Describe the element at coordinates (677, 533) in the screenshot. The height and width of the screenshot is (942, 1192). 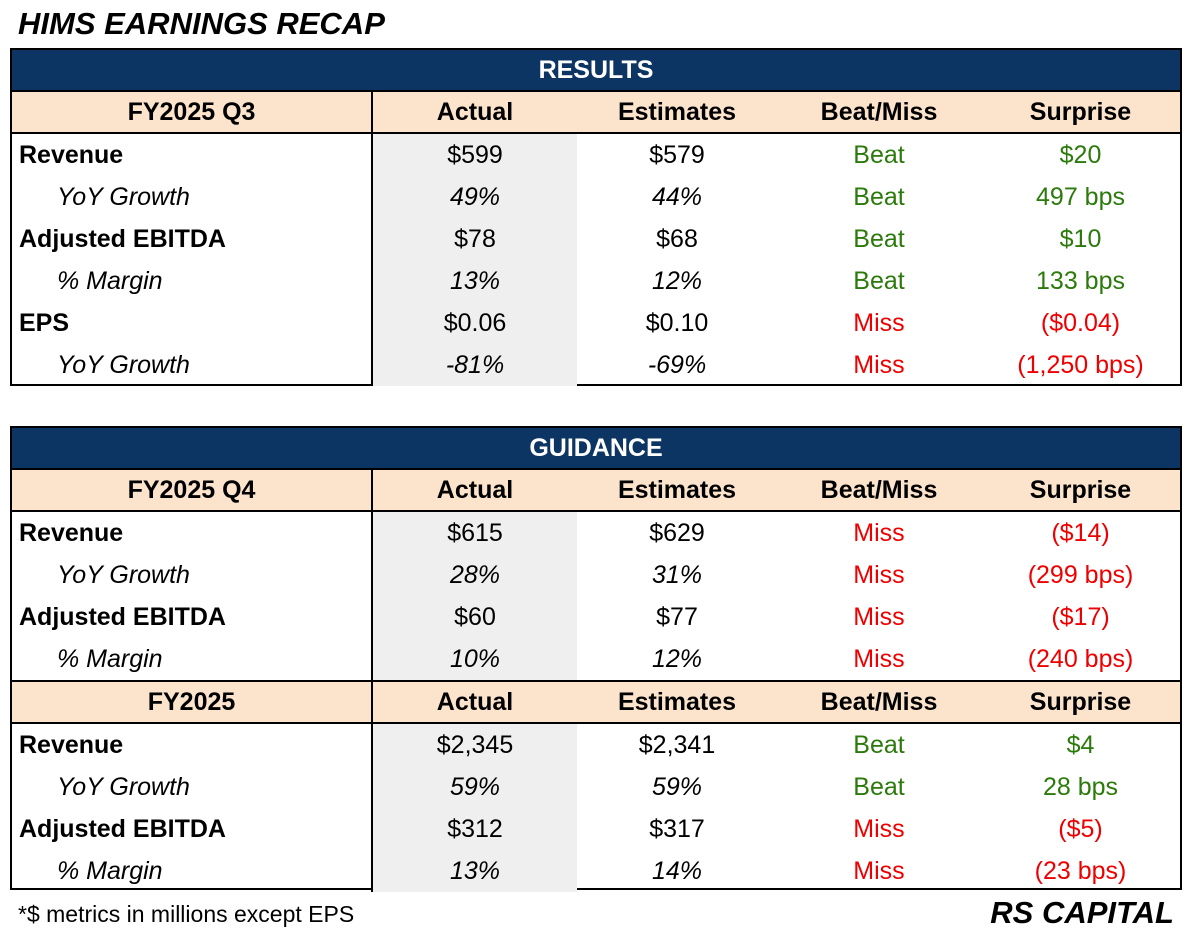
I see `estimate-value: $629` at that location.